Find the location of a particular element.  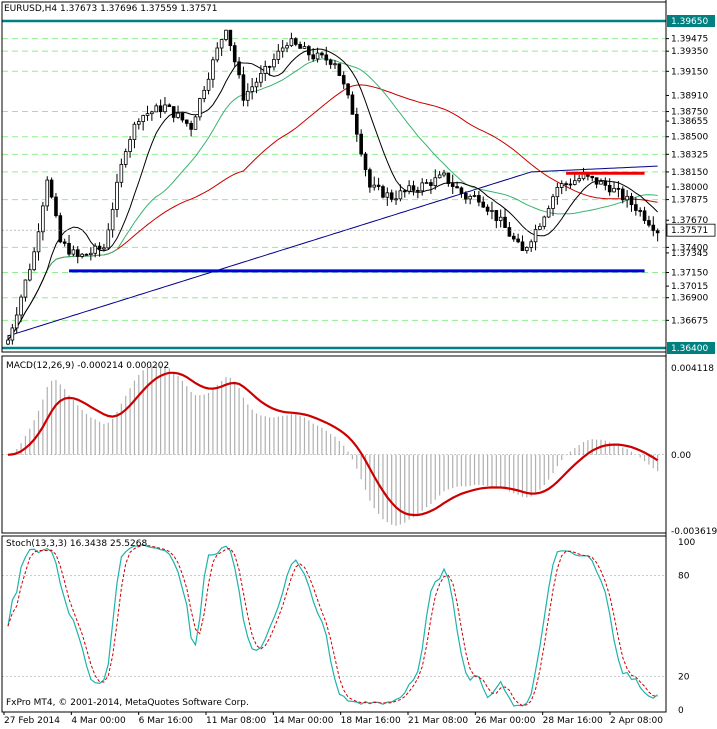

price-label-box is located at coordinates (691, 348).